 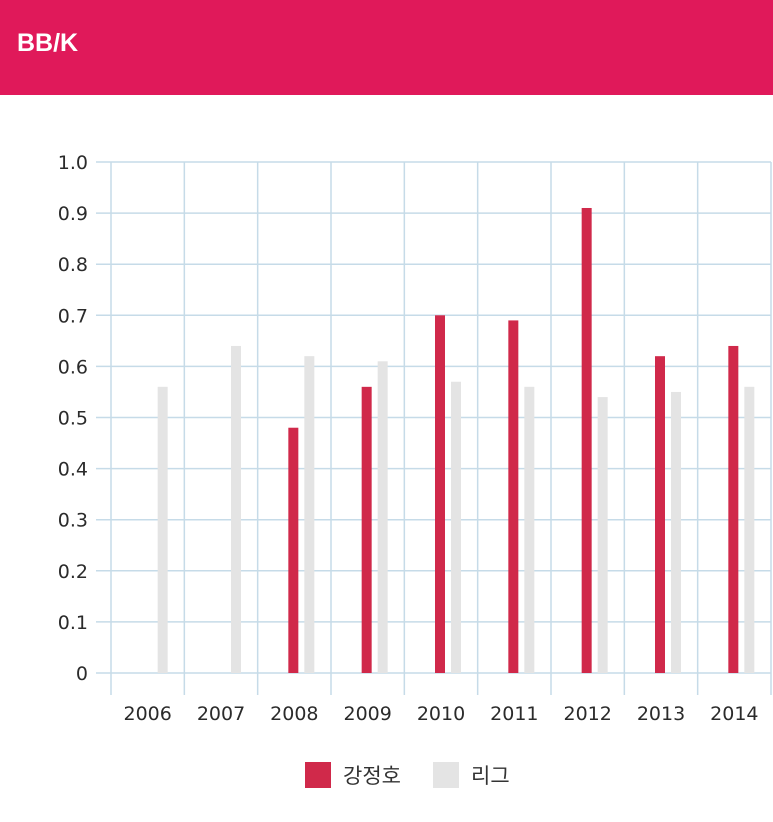 What do you see at coordinates (446, 775) in the screenshot?
I see `legend-swatch-league` at bounding box center [446, 775].